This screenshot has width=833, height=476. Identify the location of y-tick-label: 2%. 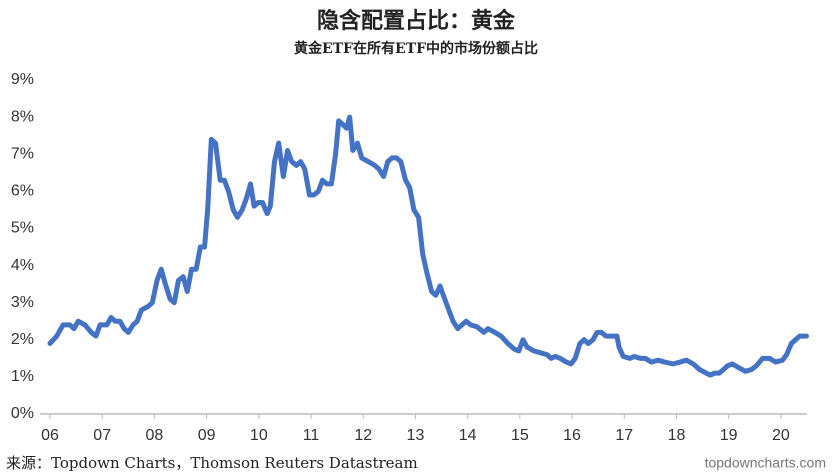
(22, 339).